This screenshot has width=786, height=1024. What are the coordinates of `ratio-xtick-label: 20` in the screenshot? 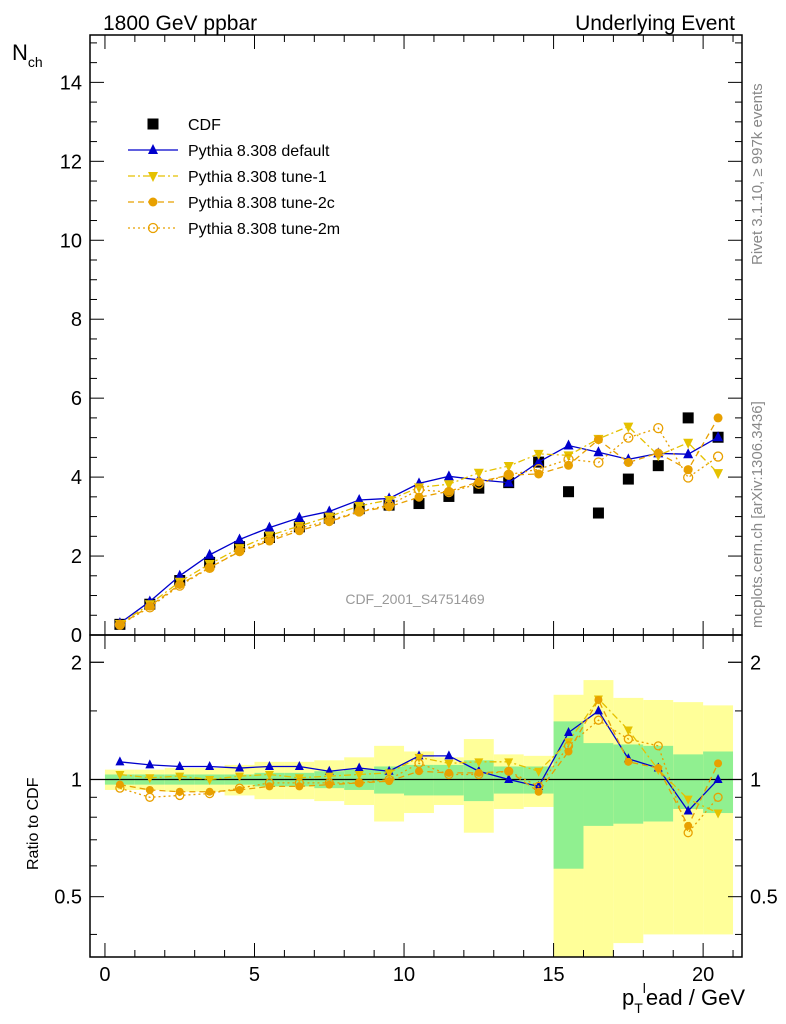 It's located at (703, 975).